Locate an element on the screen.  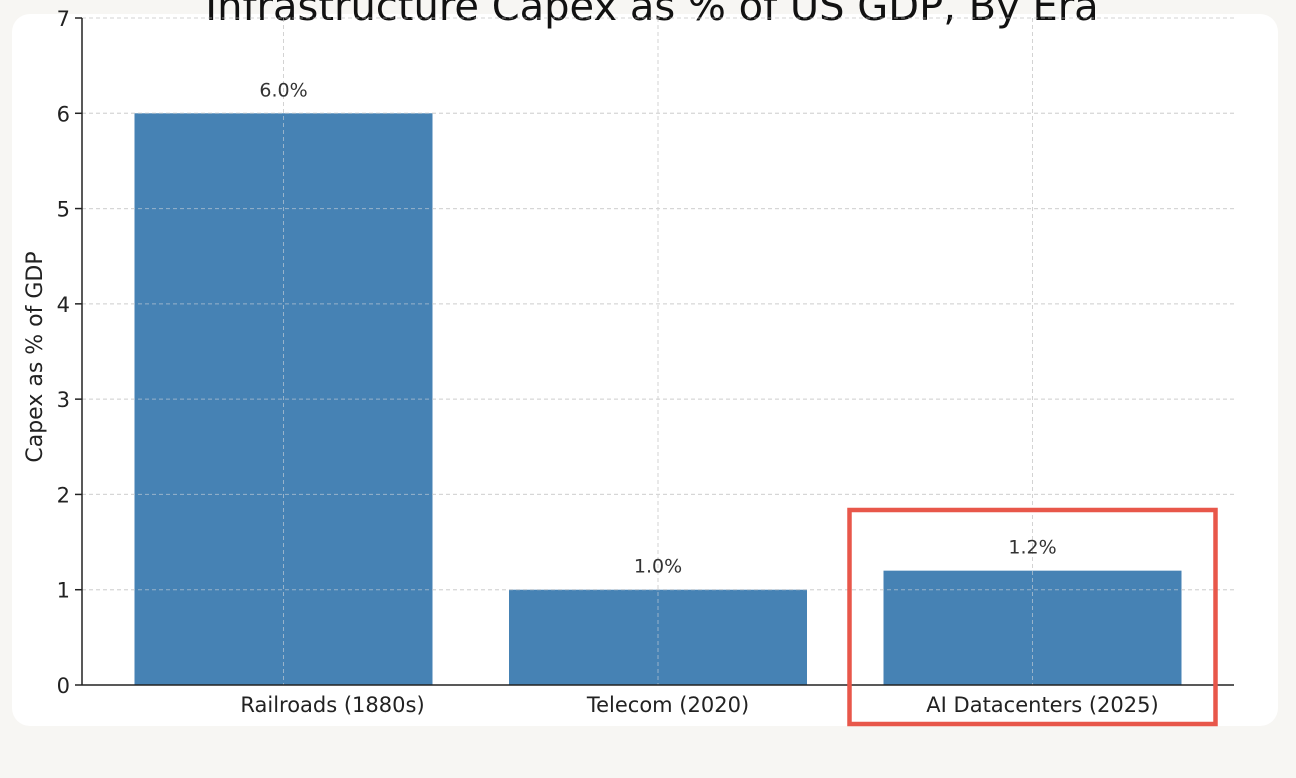
y-tick-label: 5 is located at coordinates (63, 210).